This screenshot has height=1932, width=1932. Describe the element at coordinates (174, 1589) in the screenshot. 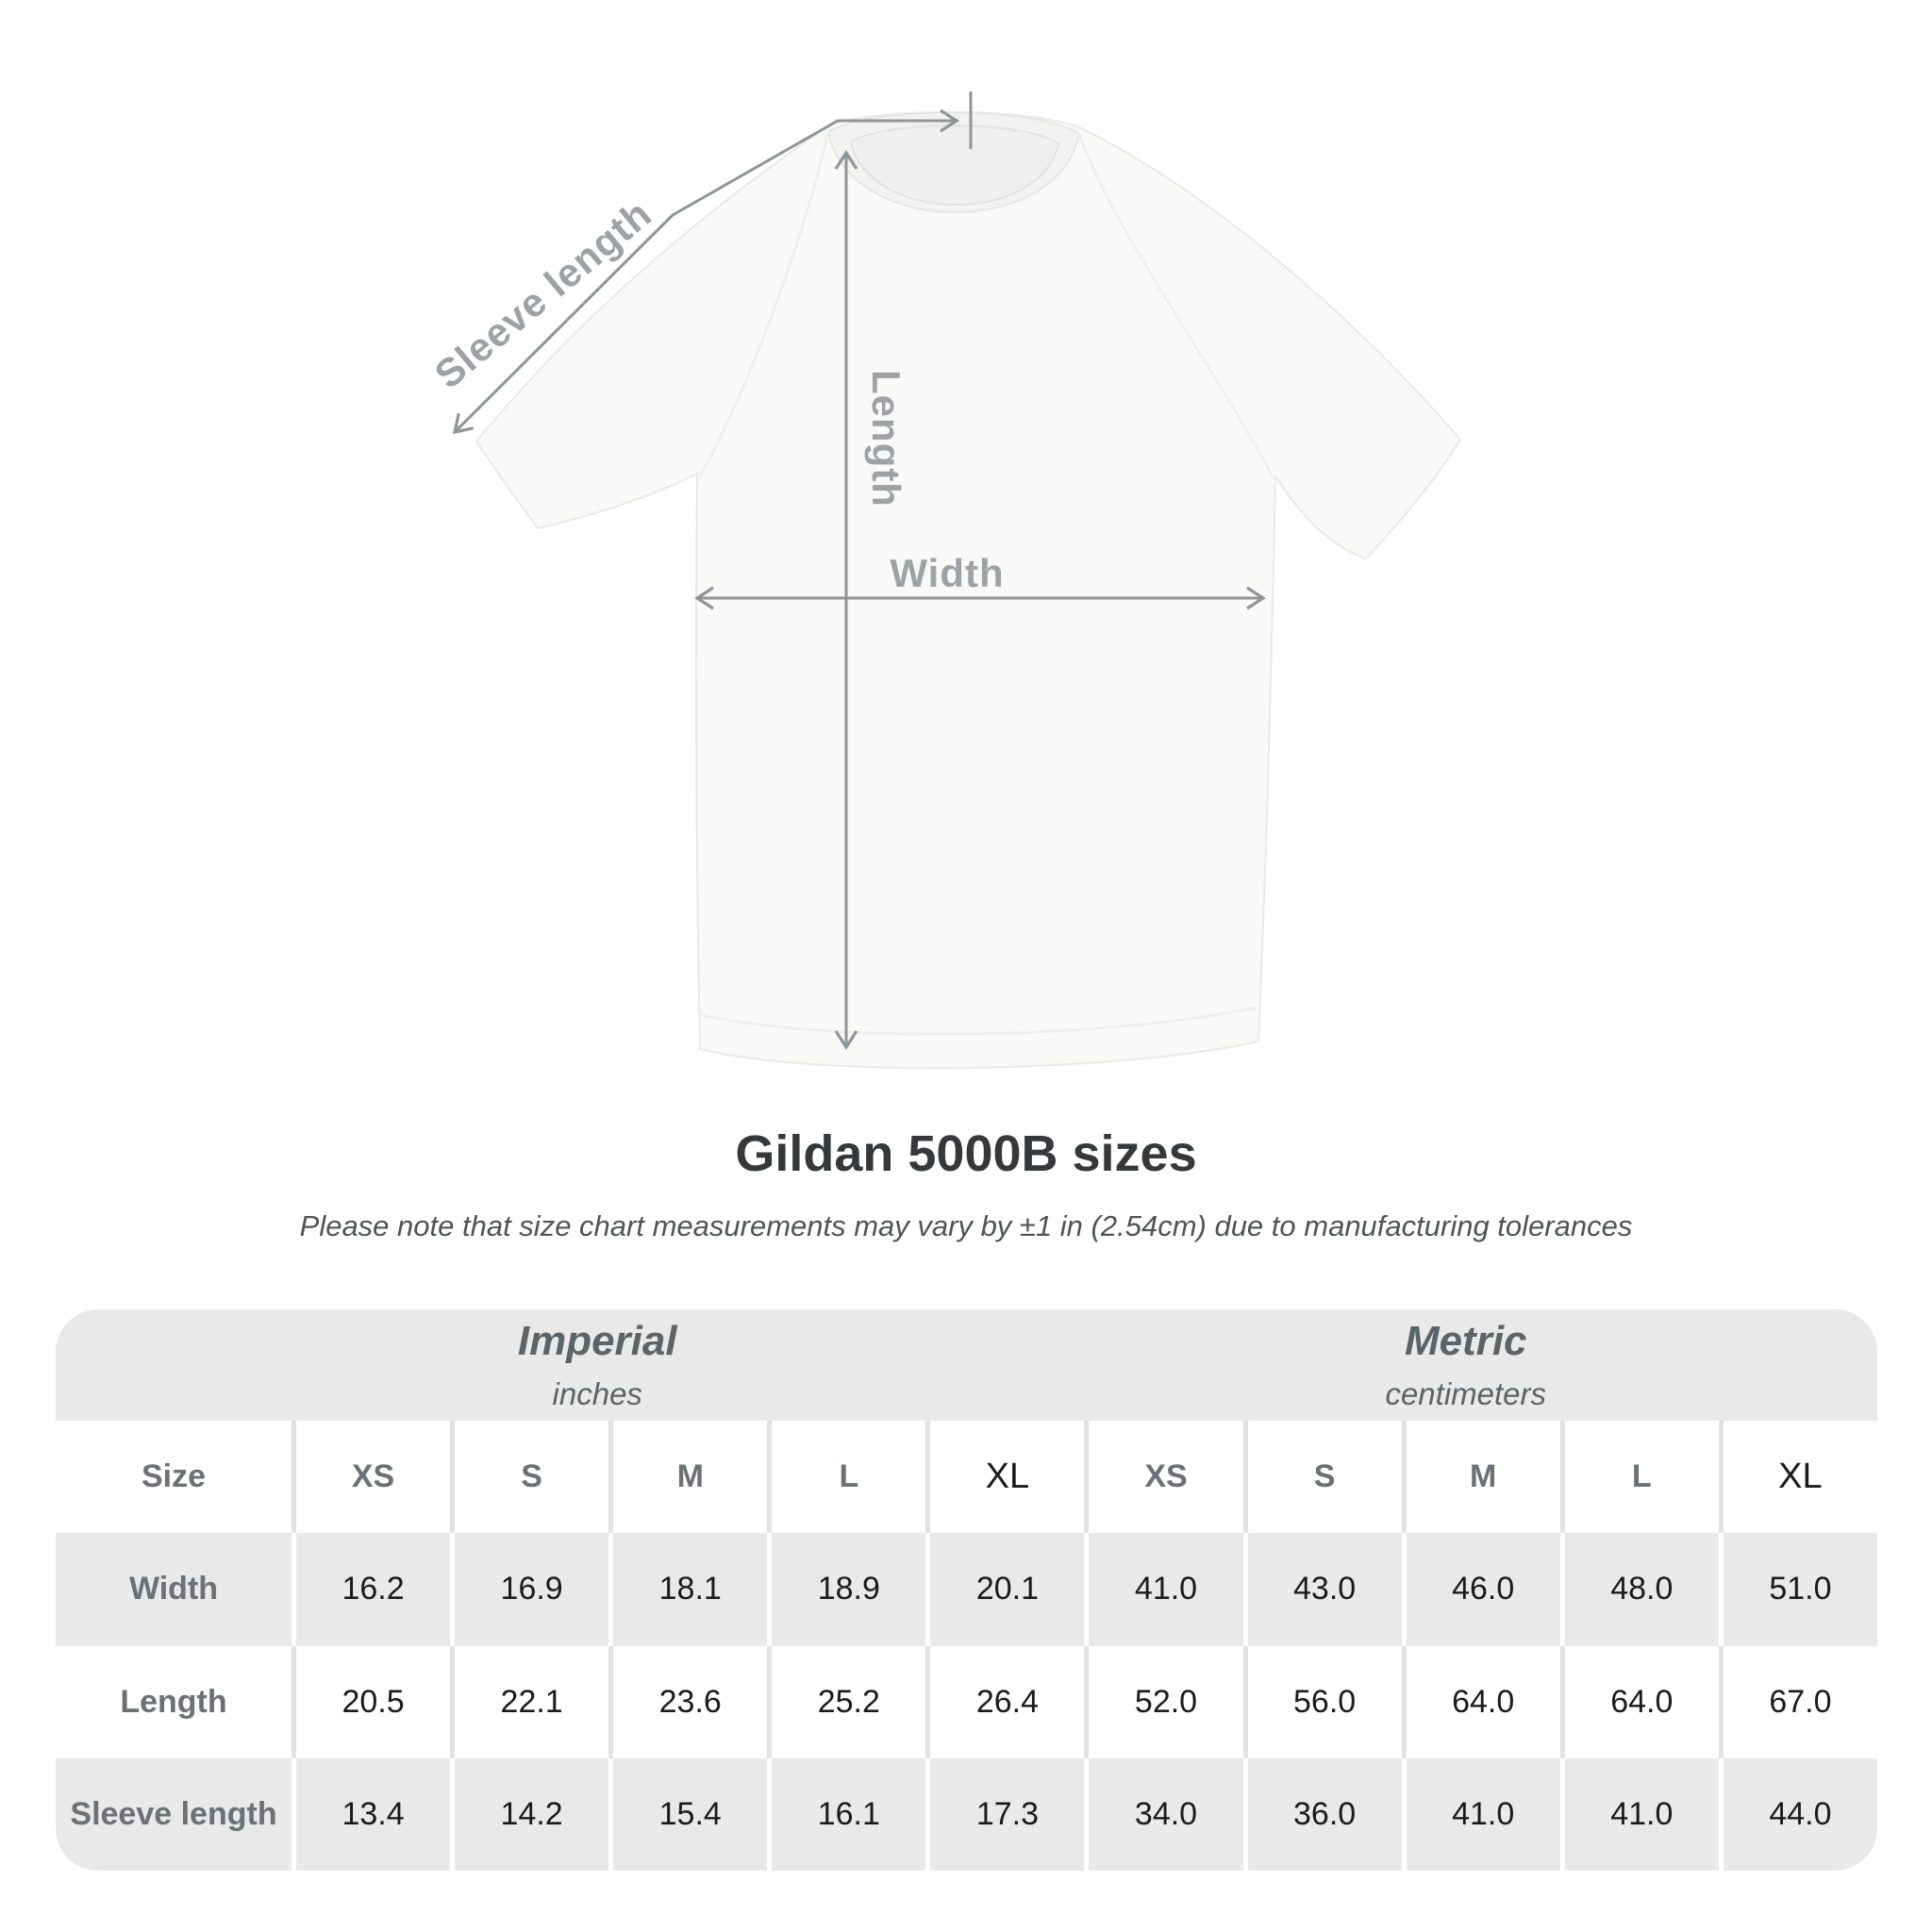

I see `width-row-label: Width` at that location.